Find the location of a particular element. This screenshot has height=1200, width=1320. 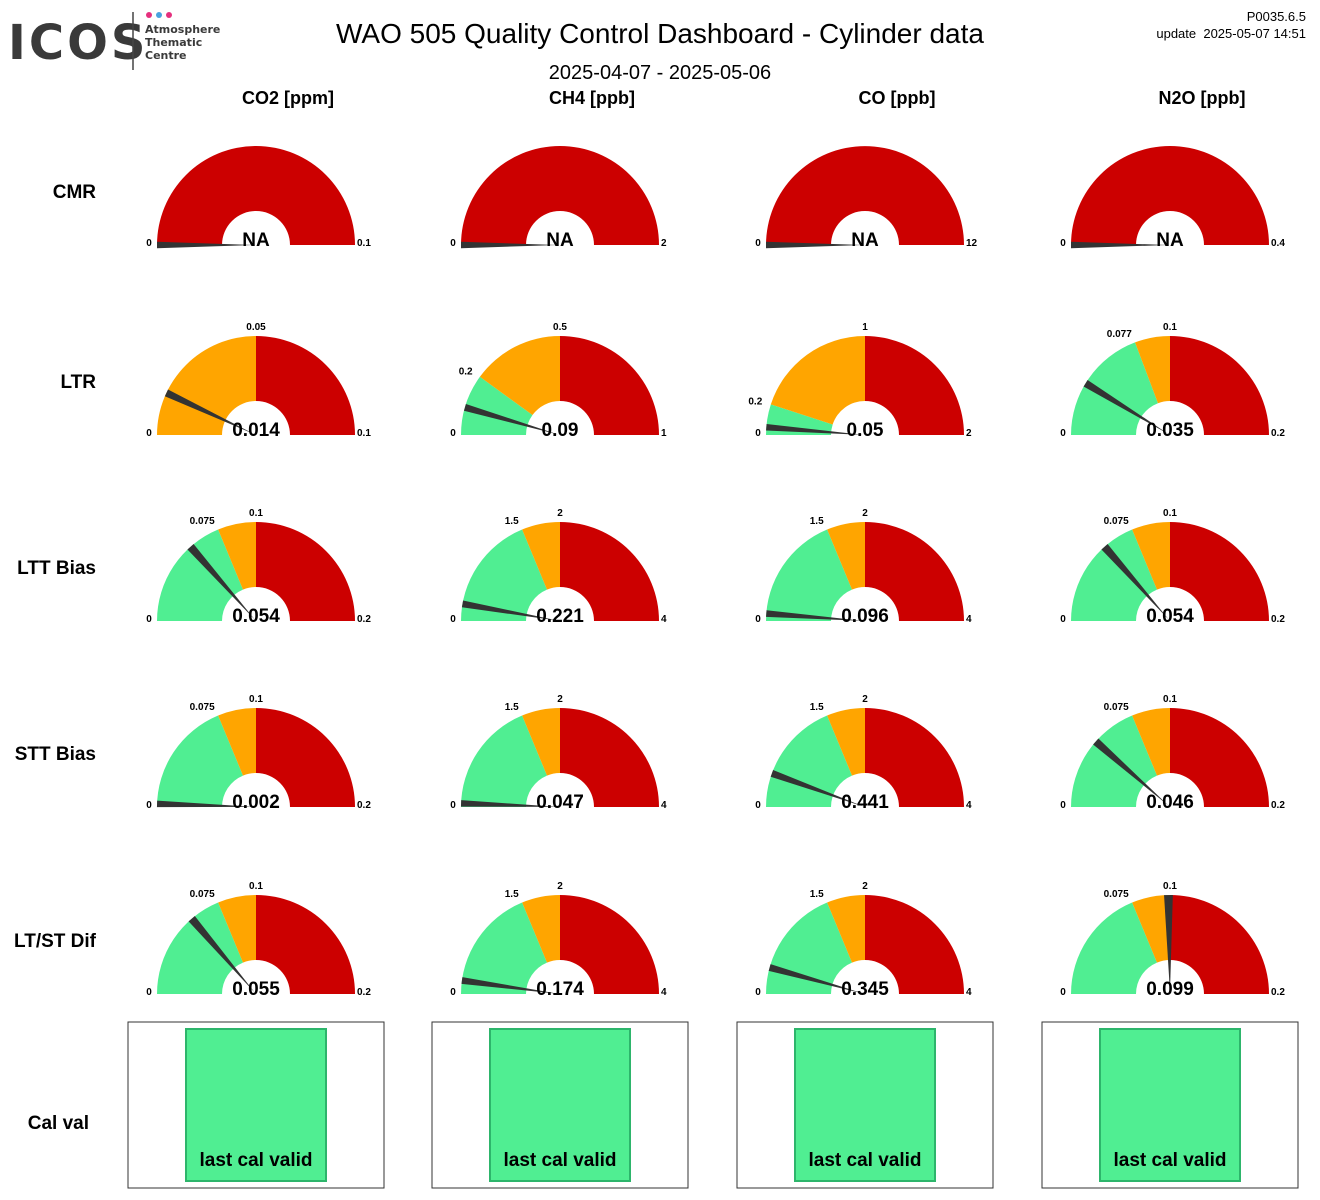

gauge: 0 0.2 0.075 0.1 0.054 is located at coordinates (1172, 567).